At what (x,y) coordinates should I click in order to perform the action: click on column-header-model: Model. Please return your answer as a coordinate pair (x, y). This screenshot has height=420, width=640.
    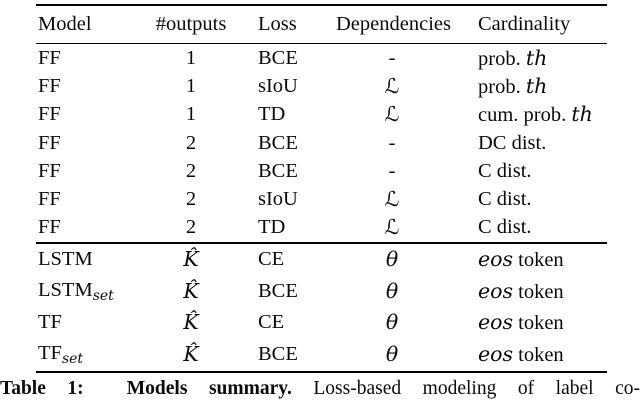
    Looking at the image, I should click on (65, 23).